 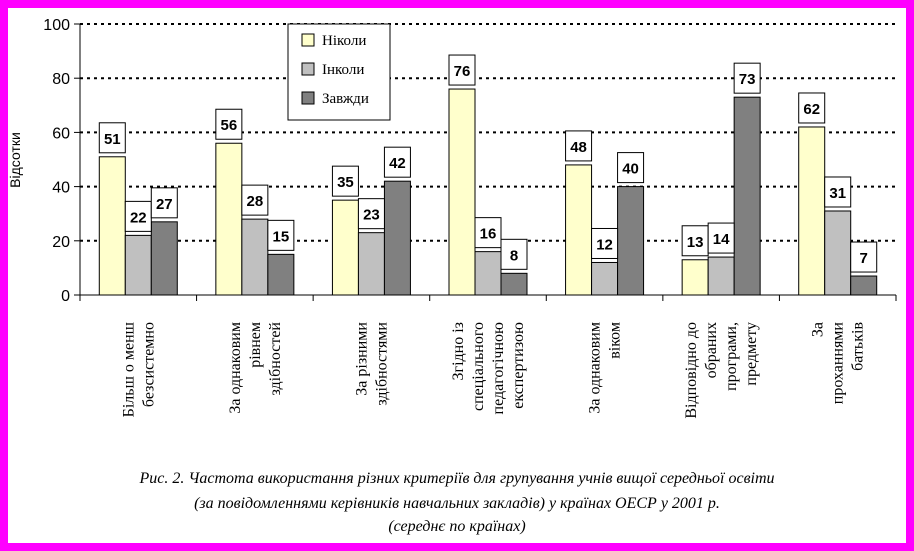 I want to click on y-tick-label: 40, so click(x=61, y=188).